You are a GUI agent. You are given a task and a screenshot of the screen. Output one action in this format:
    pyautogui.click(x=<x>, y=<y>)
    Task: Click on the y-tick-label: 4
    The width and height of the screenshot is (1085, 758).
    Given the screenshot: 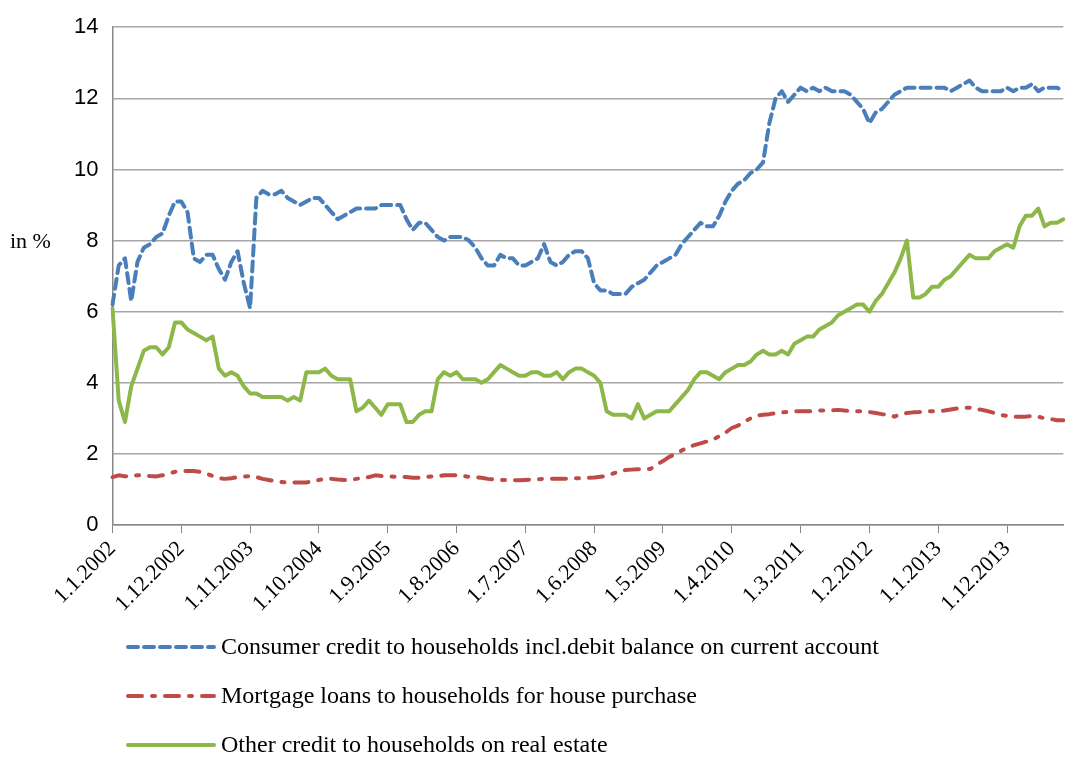 What is the action you would take?
    pyautogui.click(x=92, y=381)
    